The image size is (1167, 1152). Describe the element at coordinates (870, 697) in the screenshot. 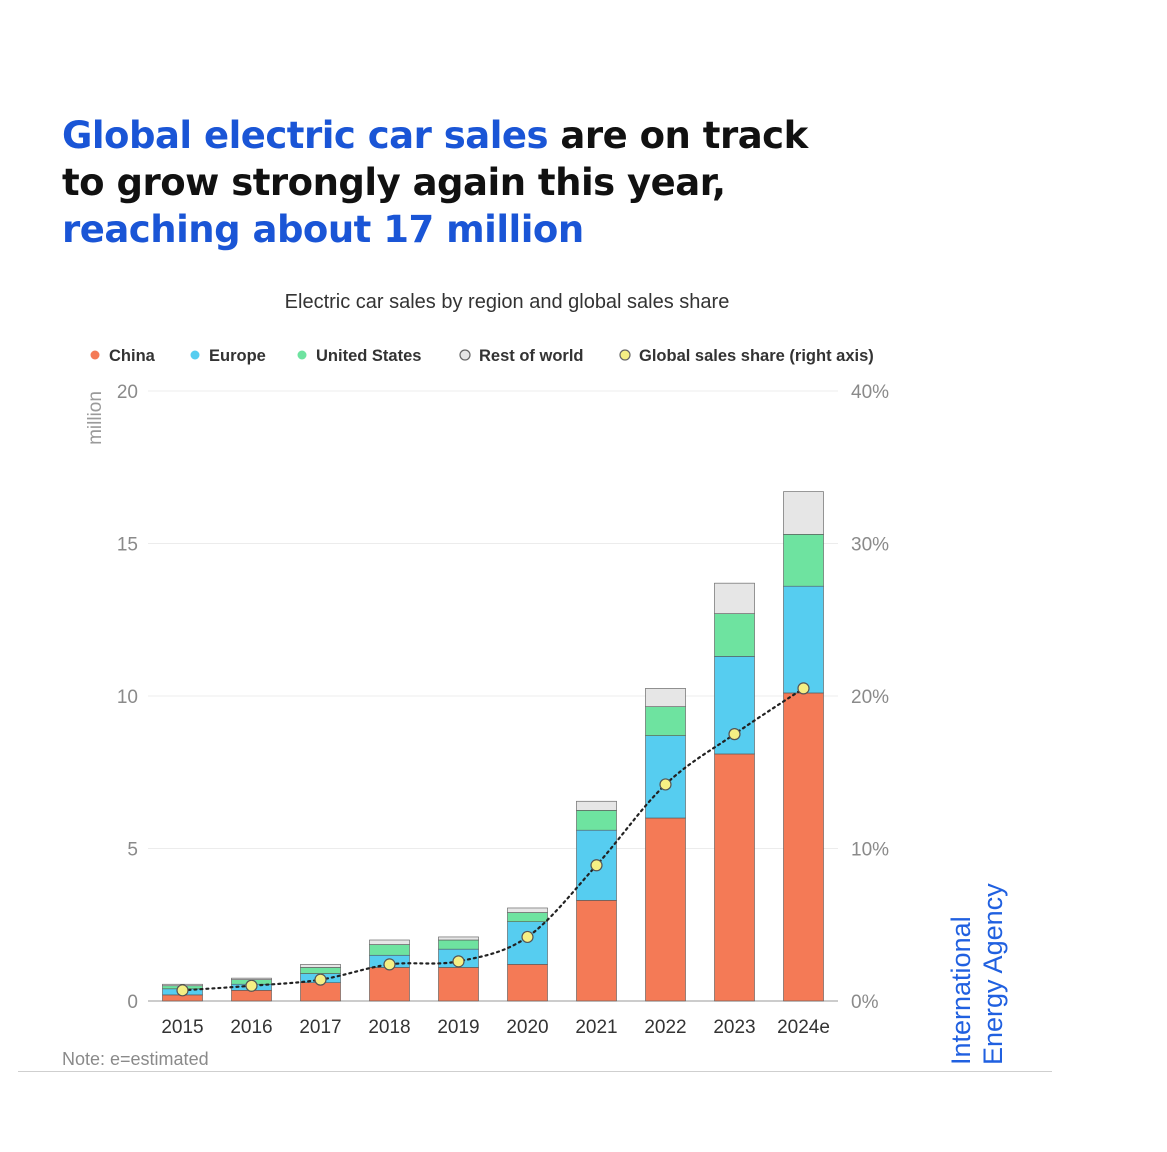

I see `y2-tick-label: 20%` at that location.